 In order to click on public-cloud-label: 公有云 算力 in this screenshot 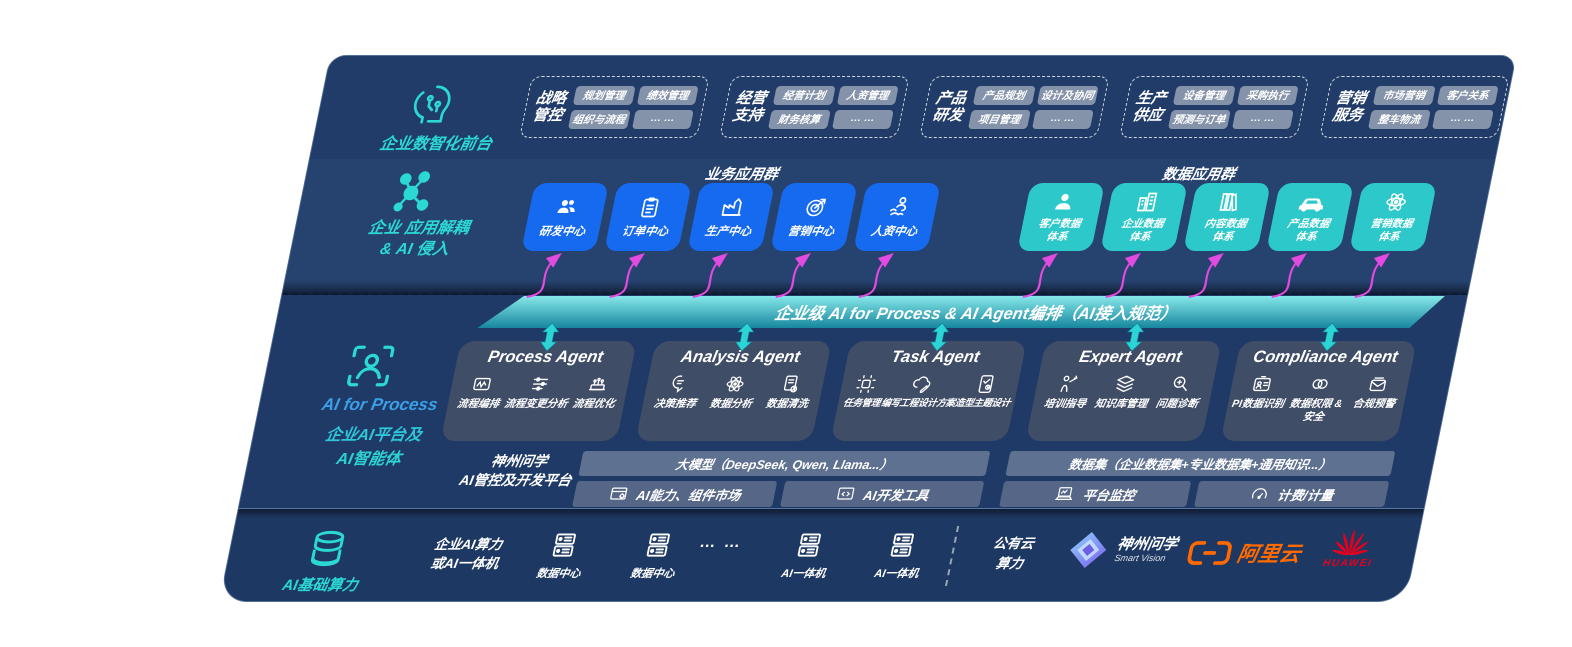, I will do `click(1013, 553)`.